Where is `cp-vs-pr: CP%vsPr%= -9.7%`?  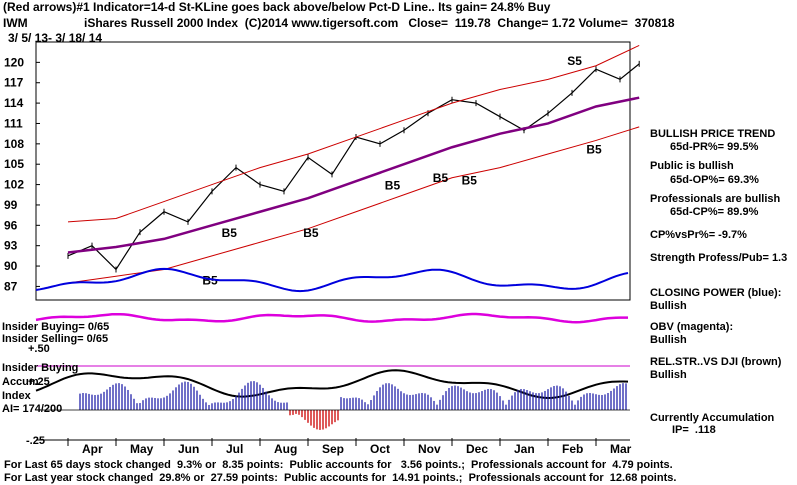
cp-vs-pr: CP%vsPr%= -9.7% is located at coordinates (698, 235).